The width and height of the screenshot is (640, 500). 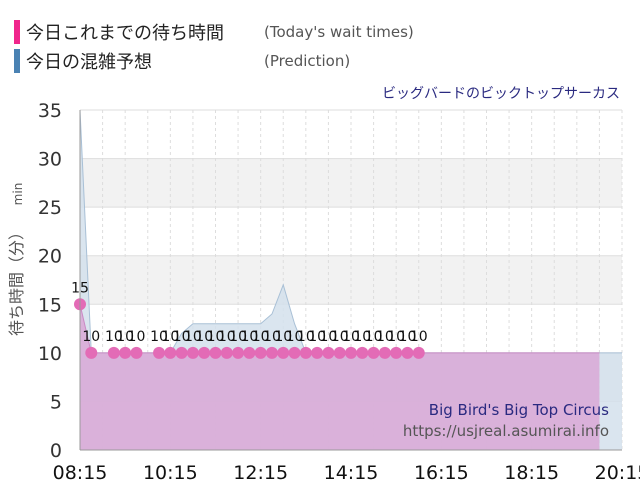 I want to click on y-tick-label: 35, so click(x=50, y=111).